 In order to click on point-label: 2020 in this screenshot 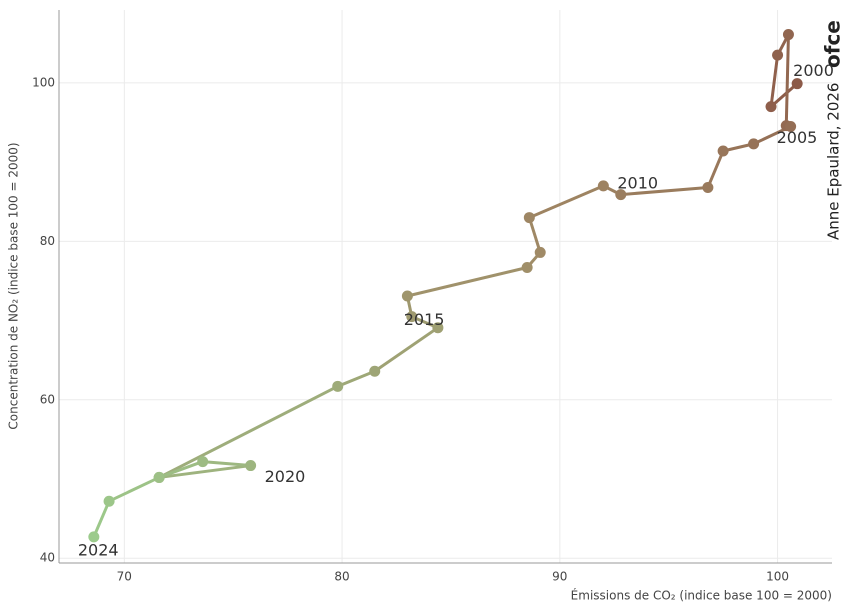, I will do `click(285, 476)`.